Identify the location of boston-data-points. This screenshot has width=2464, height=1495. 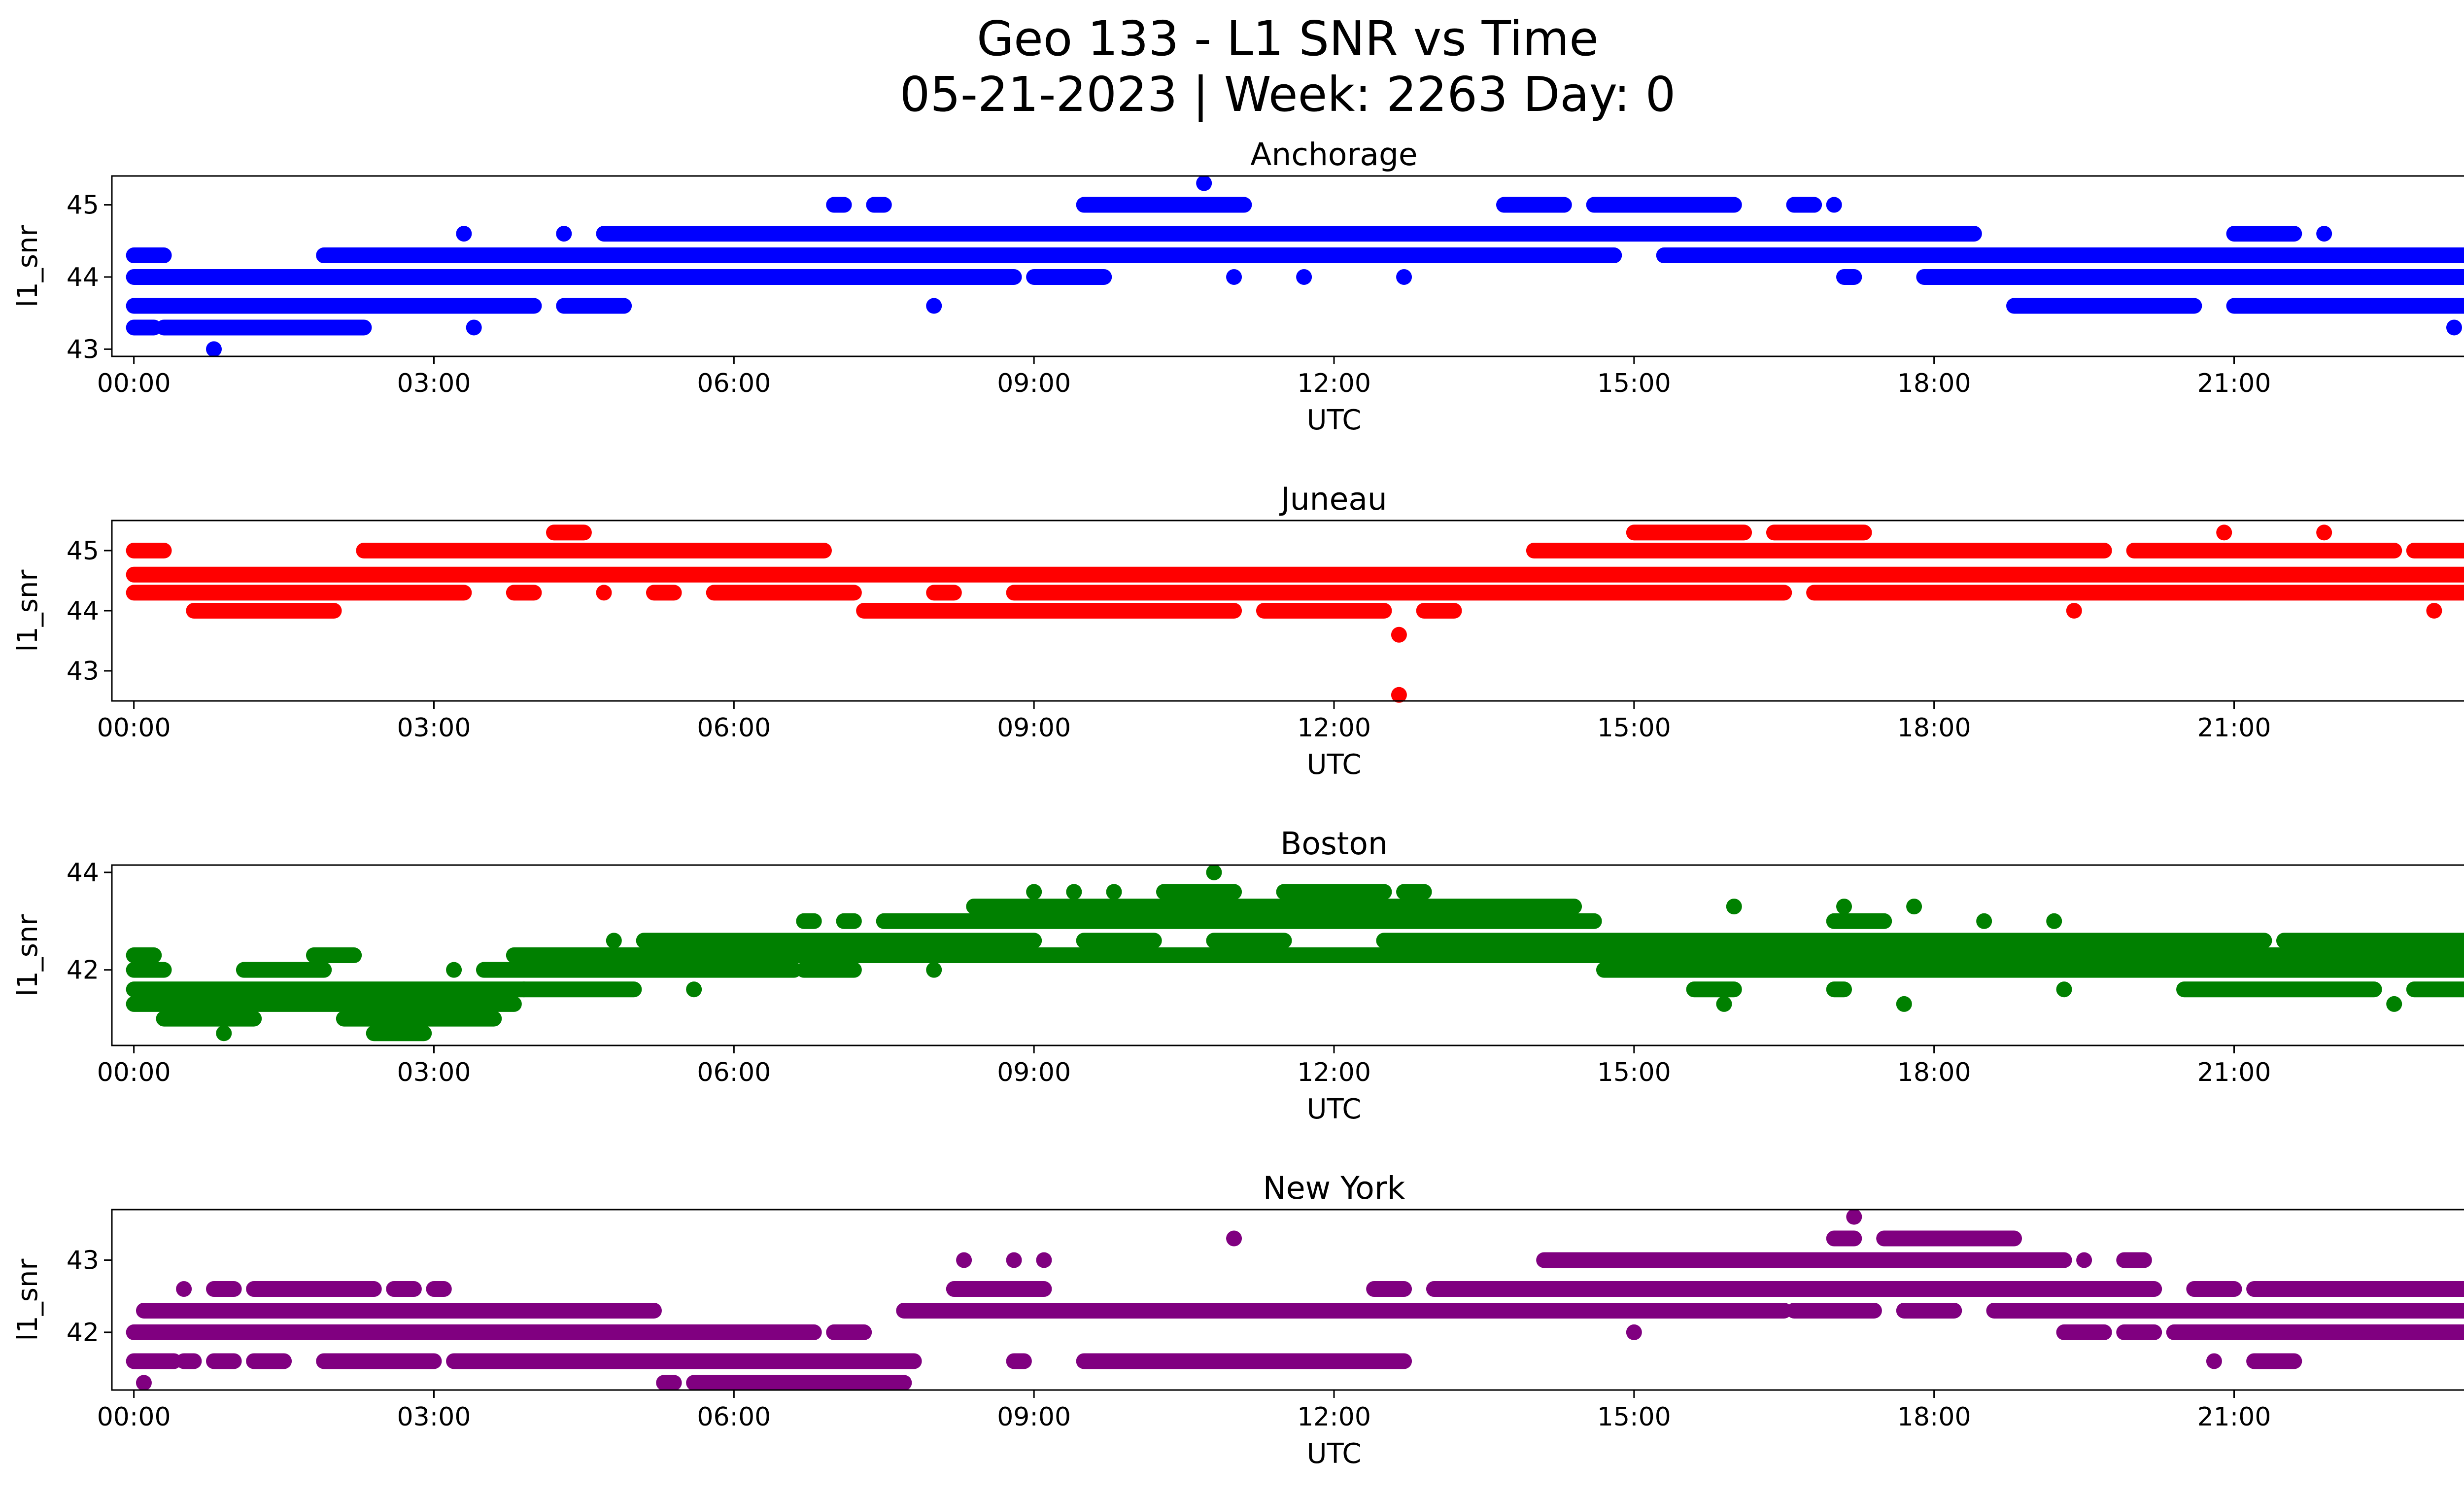
(1295, 953).